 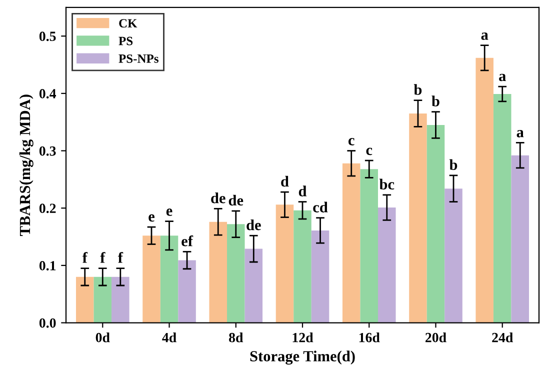 What do you see at coordinates (503, 337) in the screenshot?
I see `x-tick-label: 24d` at bounding box center [503, 337].